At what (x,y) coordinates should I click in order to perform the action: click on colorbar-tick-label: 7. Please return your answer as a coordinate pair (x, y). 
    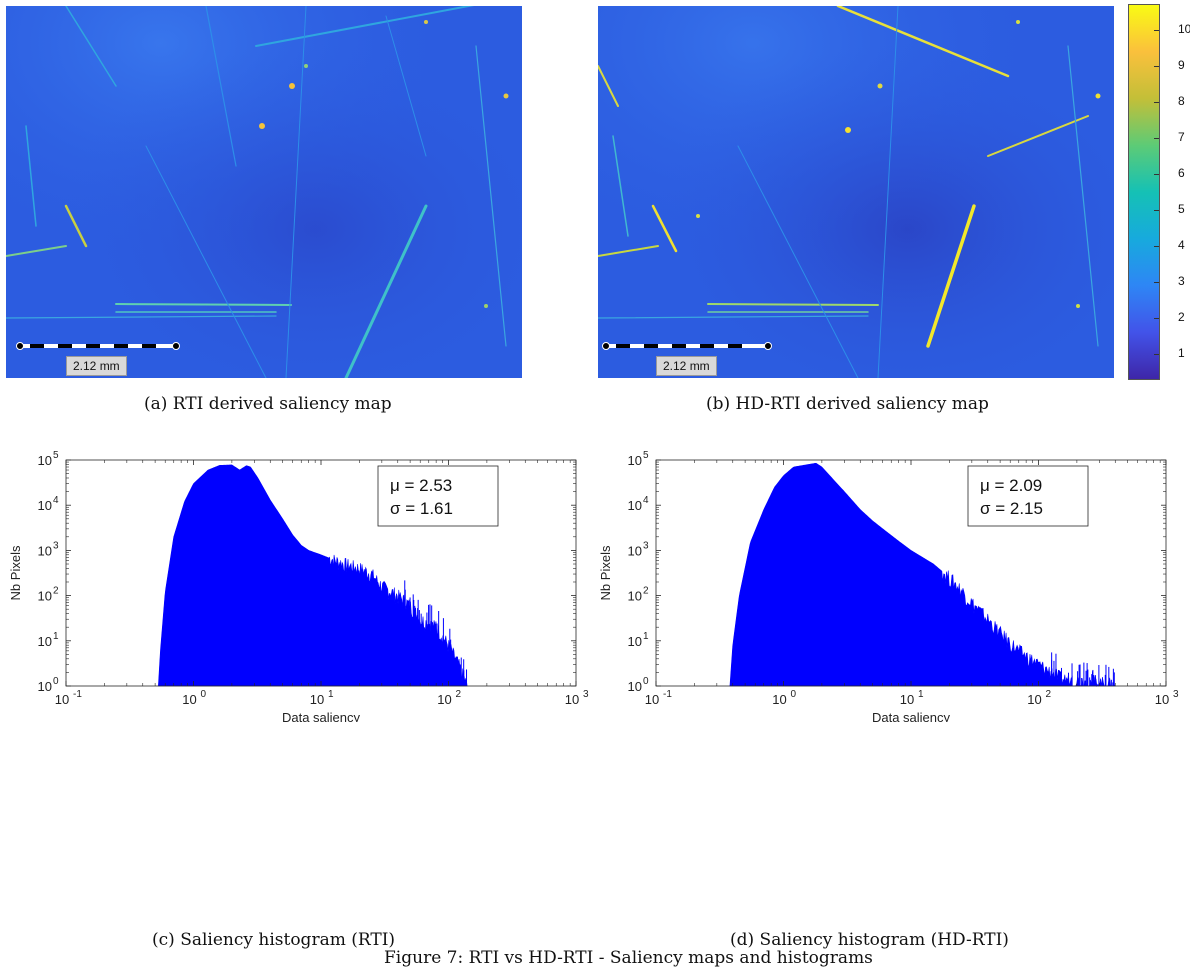
    Looking at the image, I should click on (1181, 137).